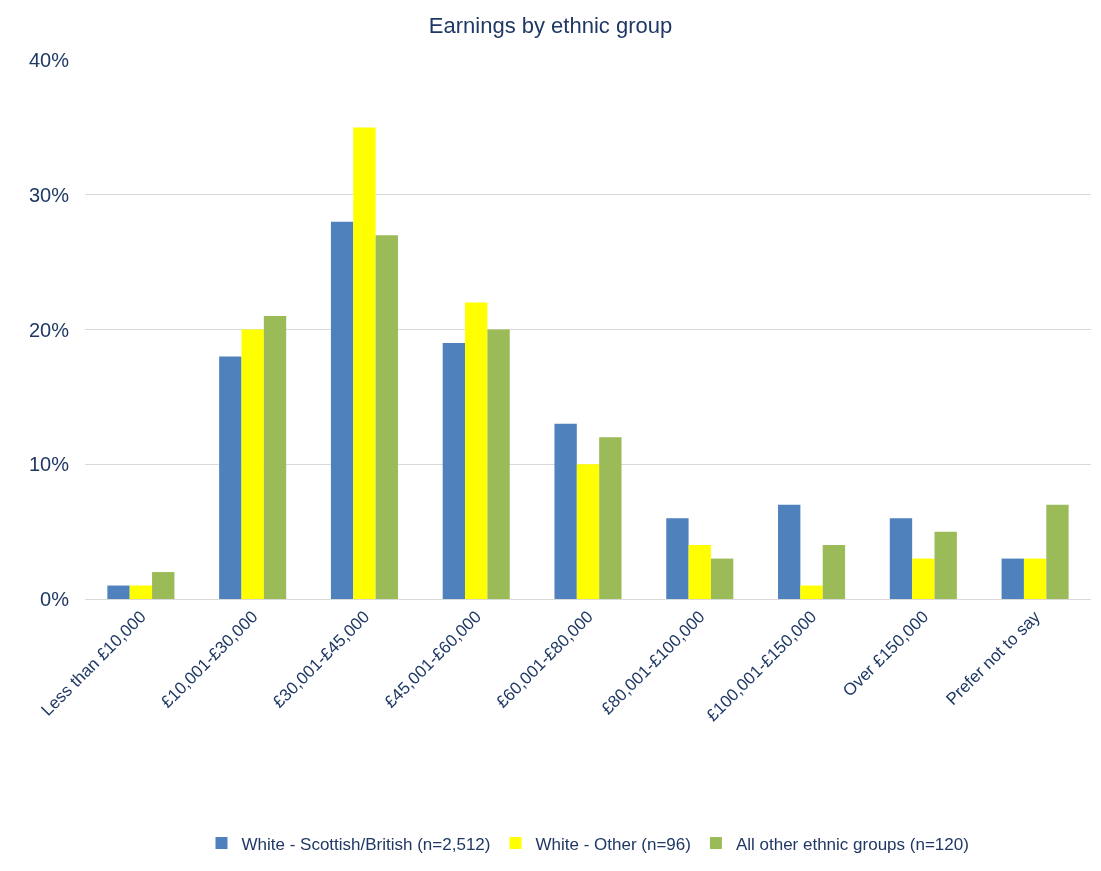 The width and height of the screenshot is (1101, 871). Describe the element at coordinates (49, 60) in the screenshot. I see `y-tick-label: 40%` at that location.